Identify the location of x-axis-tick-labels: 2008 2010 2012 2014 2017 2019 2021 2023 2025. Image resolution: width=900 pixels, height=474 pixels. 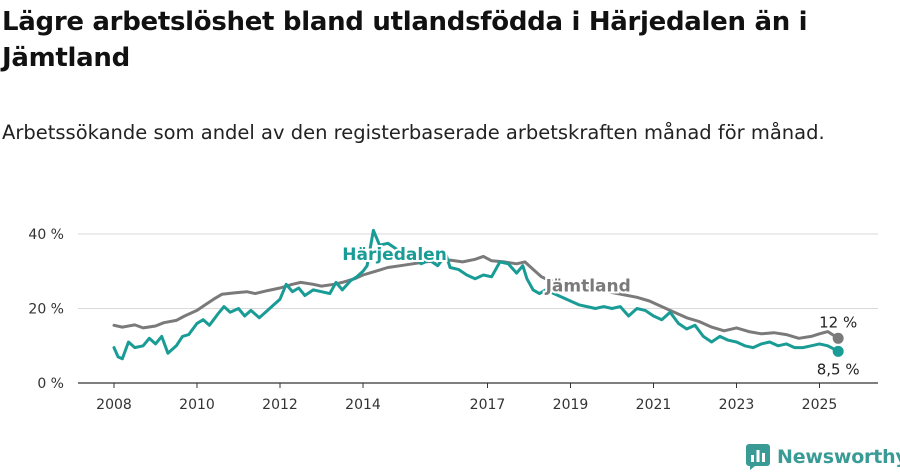
(466, 398).